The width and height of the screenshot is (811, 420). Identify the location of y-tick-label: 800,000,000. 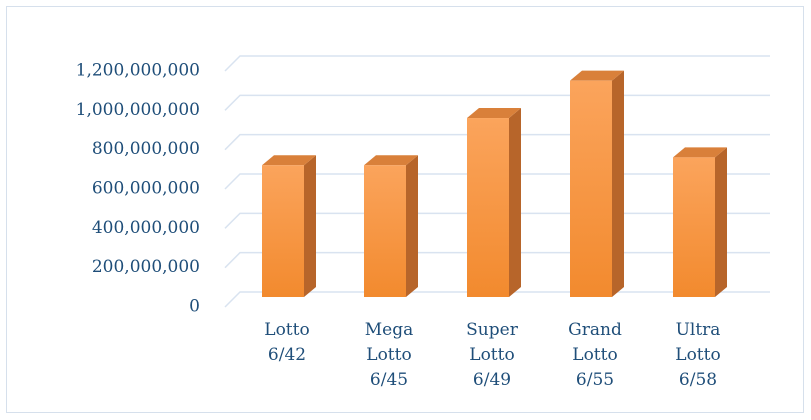
(146, 149).